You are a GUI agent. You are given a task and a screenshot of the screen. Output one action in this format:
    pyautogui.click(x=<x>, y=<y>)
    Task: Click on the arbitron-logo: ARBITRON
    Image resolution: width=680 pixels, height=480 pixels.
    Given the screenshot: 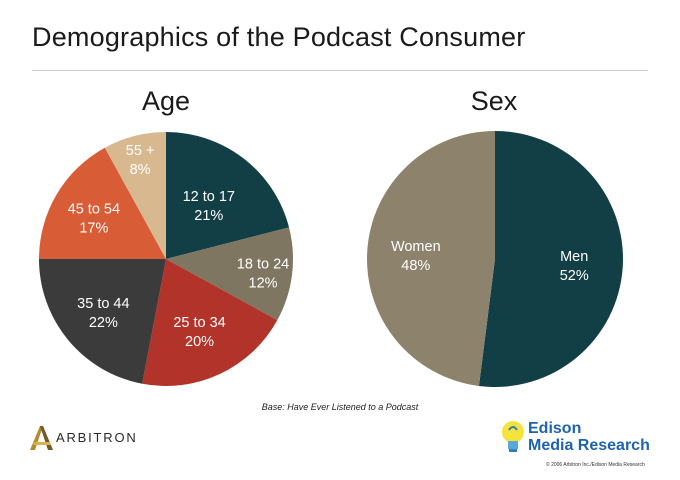 What is the action you would take?
    pyautogui.click(x=83, y=437)
    